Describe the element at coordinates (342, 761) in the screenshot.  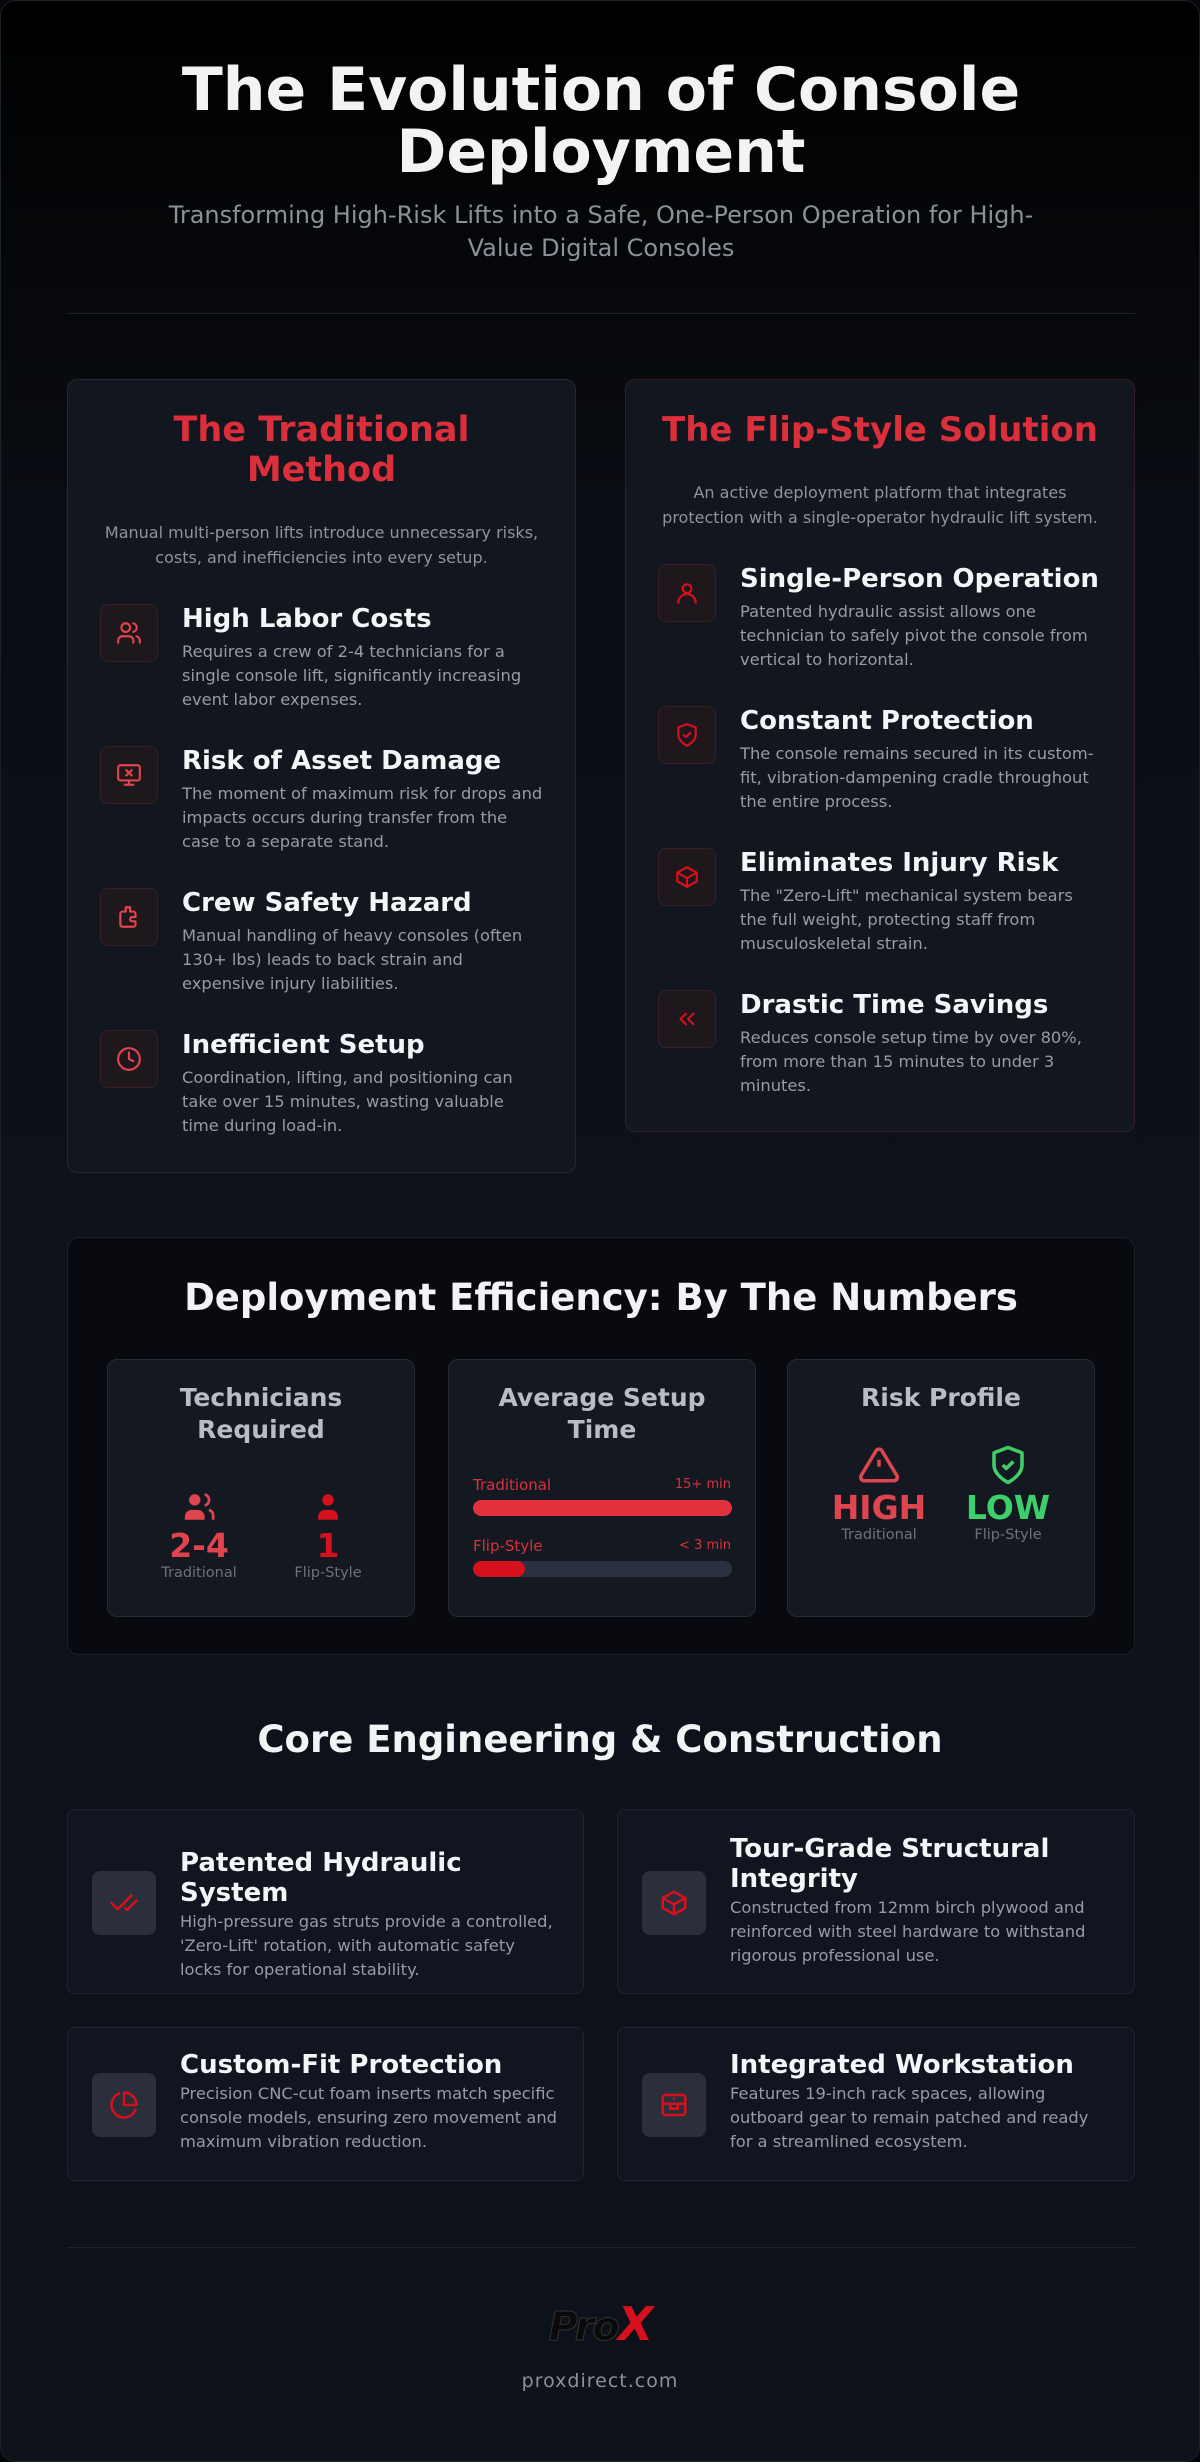
I see `feature-title: Risk of Asset Damage` at that location.